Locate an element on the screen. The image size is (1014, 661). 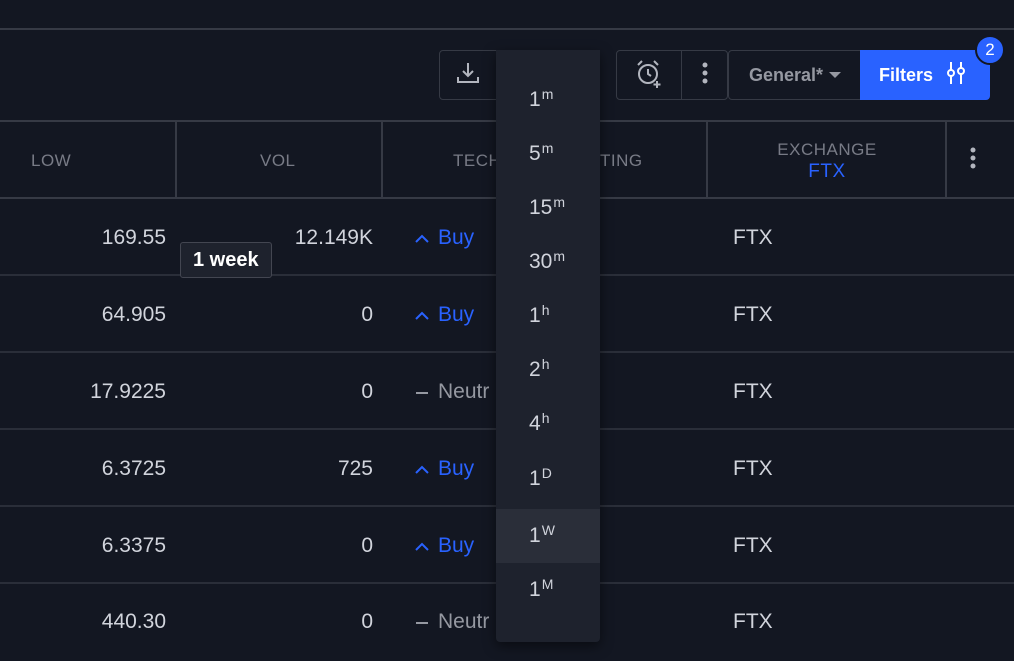
filters-button: Filters is located at coordinates (925, 75).